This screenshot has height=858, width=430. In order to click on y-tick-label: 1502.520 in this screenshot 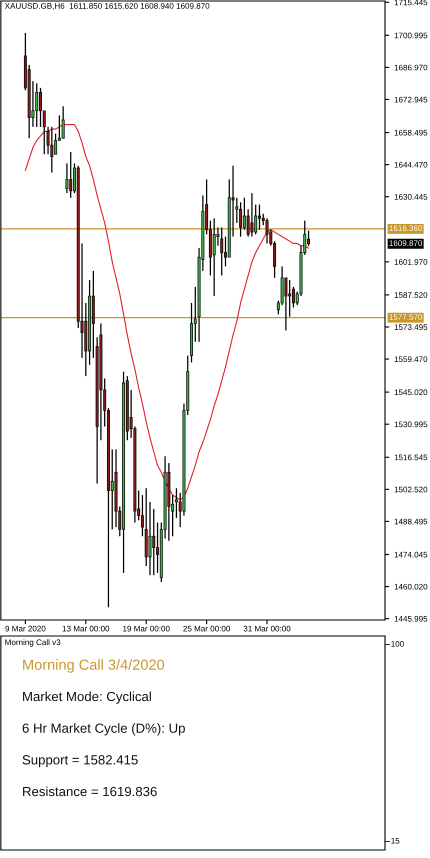, I will do `click(411, 489)`.